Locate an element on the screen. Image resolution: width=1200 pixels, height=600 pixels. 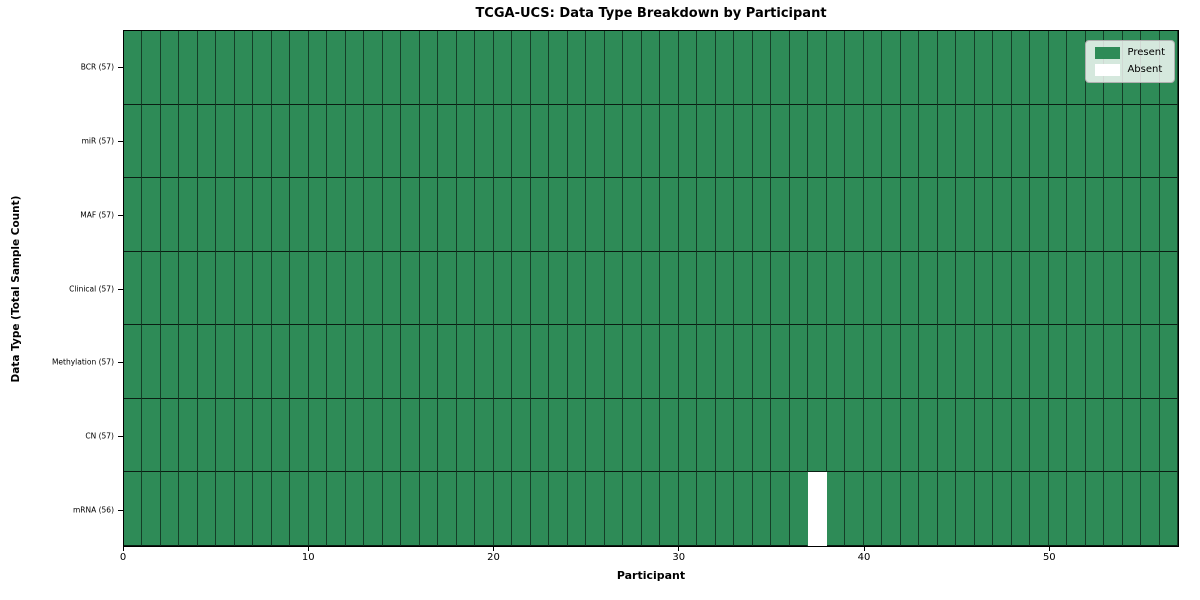
x-tick-mark is located at coordinates (308, 549).